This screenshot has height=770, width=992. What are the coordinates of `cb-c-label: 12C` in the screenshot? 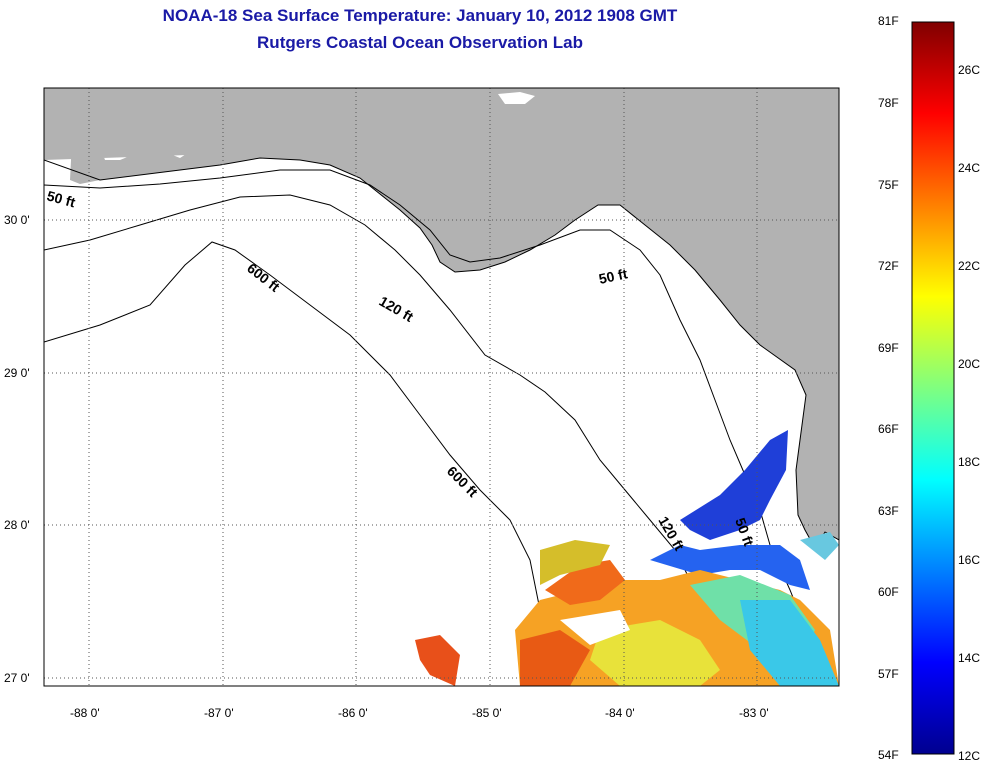 It's located at (969, 756).